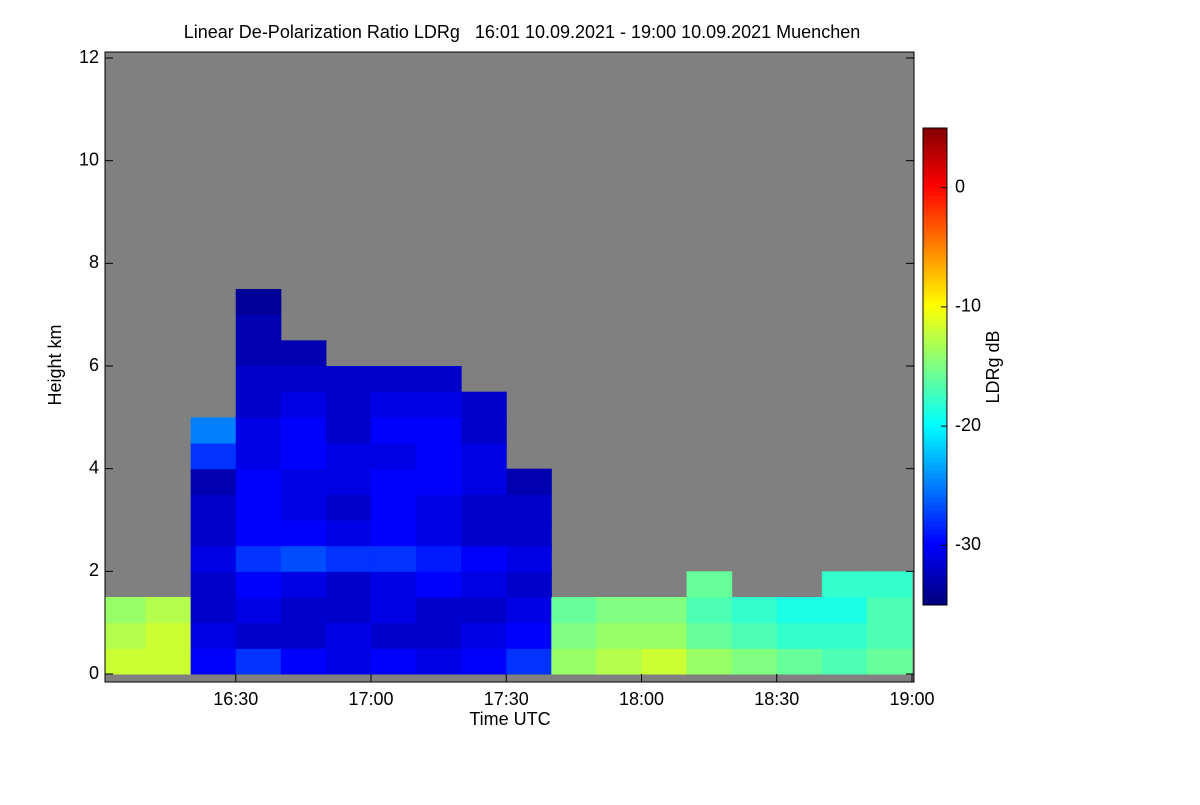  What do you see at coordinates (94, 467) in the screenshot?
I see `y-tick-label: 4` at bounding box center [94, 467].